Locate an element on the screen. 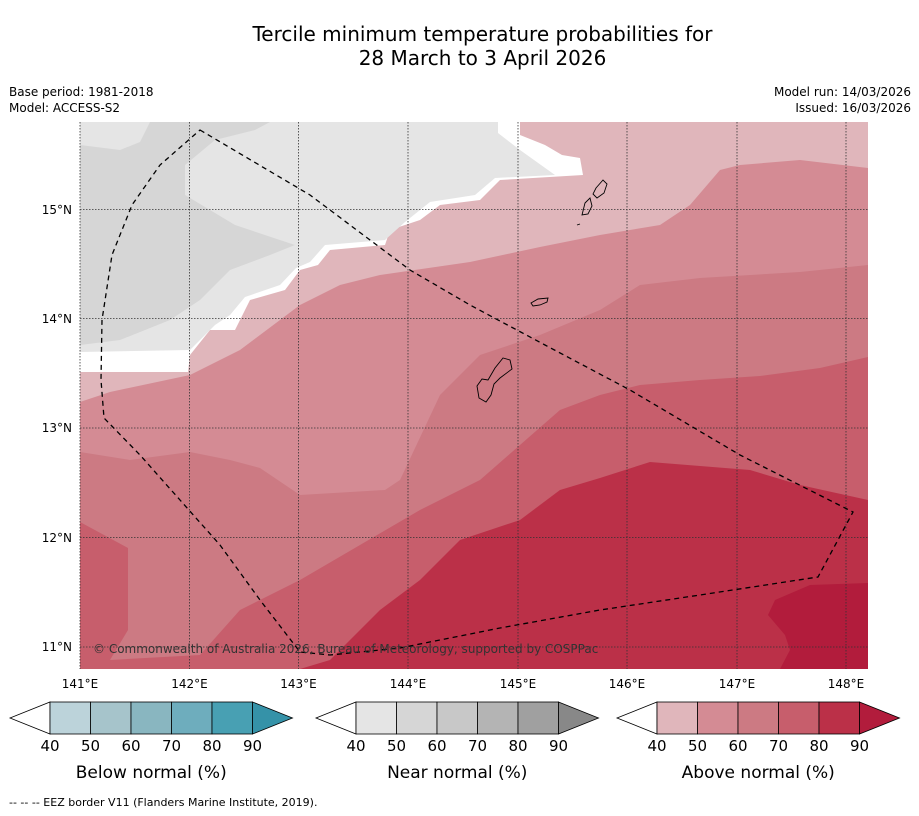  lon-label: 145°E is located at coordinates (518, 684).